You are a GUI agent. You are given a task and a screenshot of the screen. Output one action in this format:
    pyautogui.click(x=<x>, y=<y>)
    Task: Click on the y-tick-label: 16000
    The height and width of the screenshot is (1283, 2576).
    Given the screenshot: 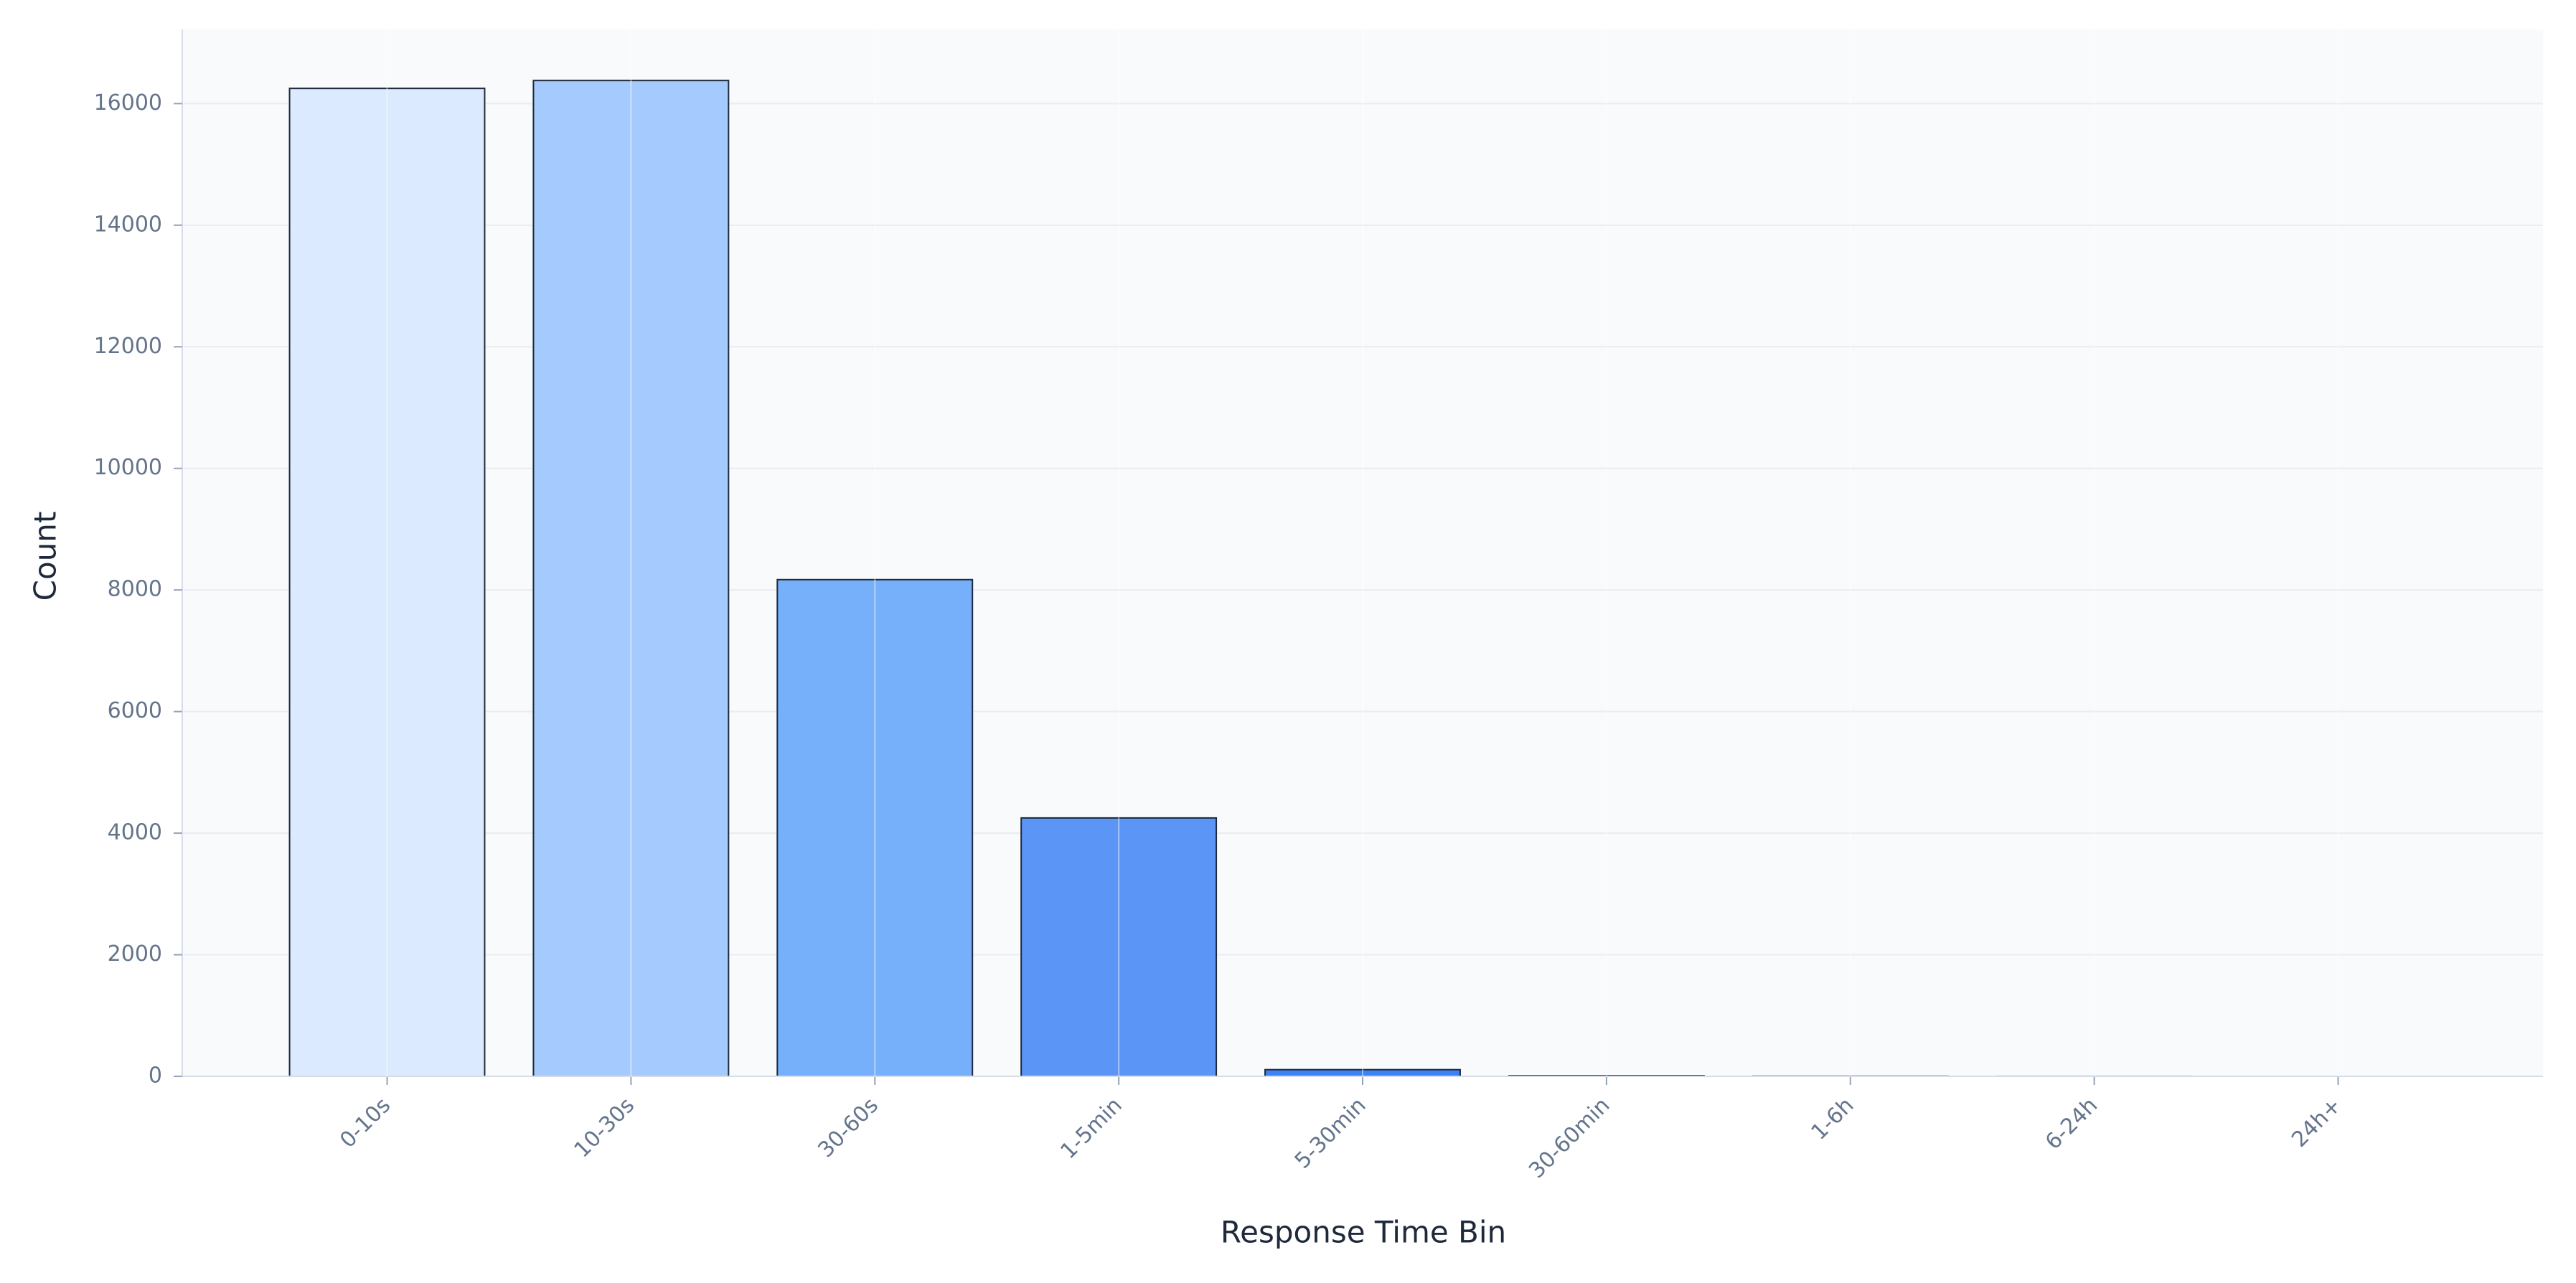 What is the action you would take?
    pyautogui.click(x=128, y=103)
    